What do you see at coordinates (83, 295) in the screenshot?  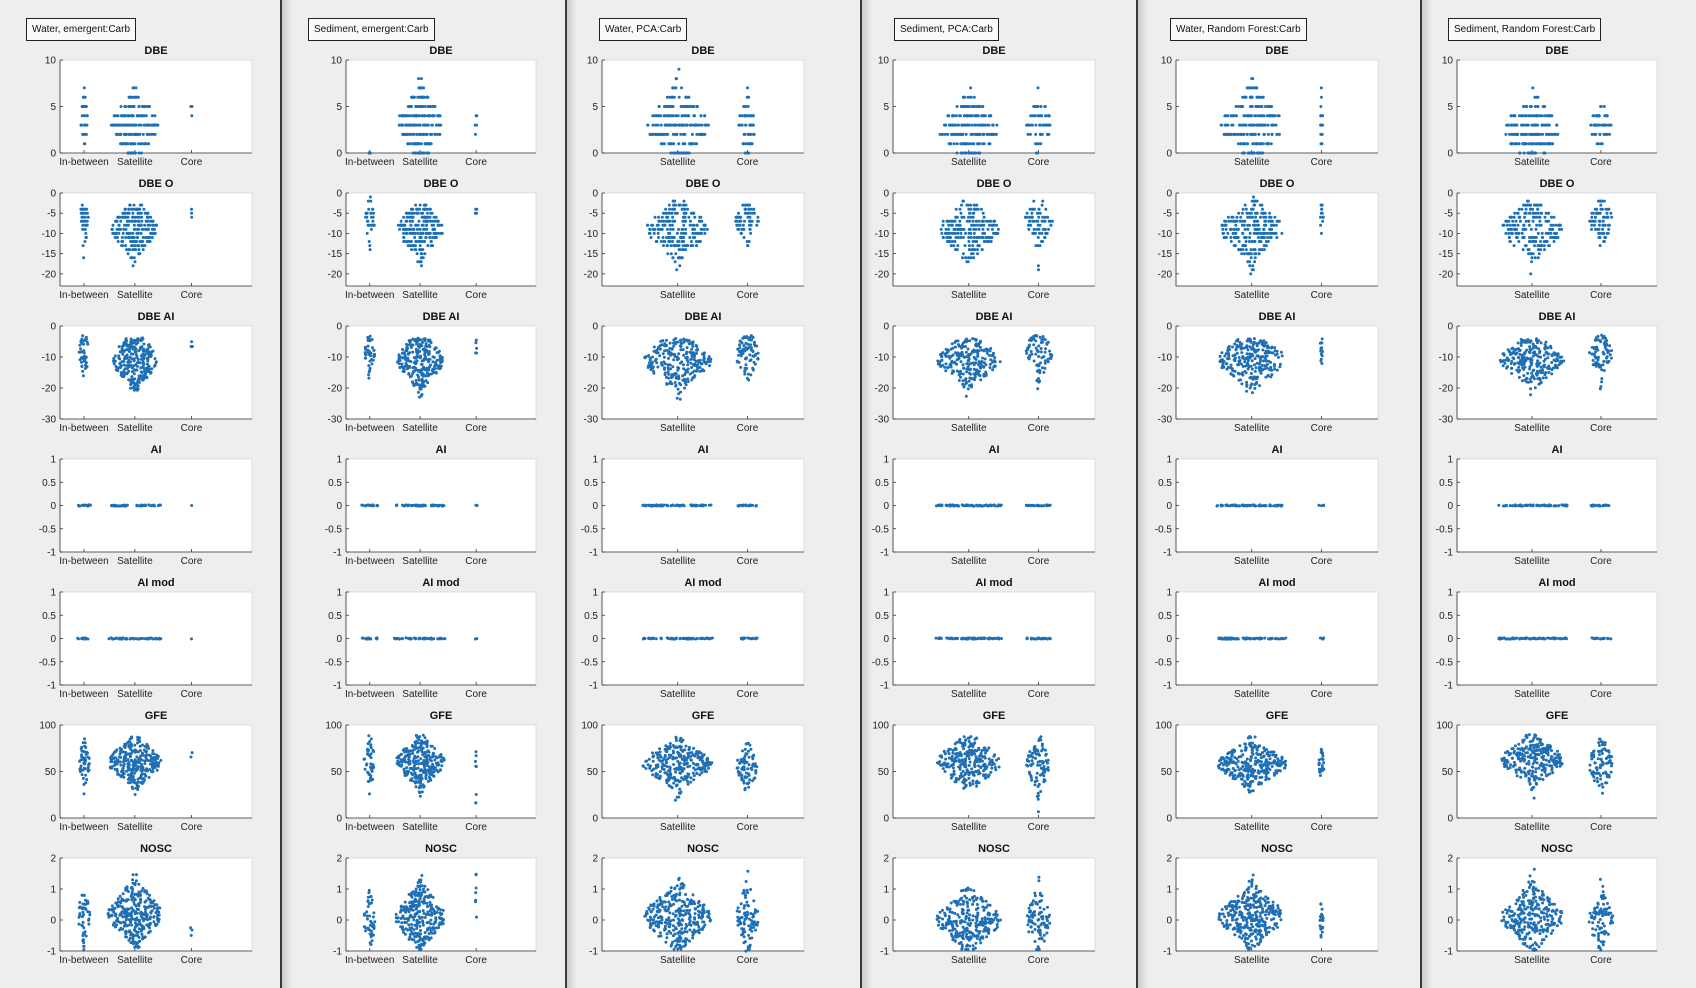 I see `x-tick-label: In-between` at bounding box center [83, 295].